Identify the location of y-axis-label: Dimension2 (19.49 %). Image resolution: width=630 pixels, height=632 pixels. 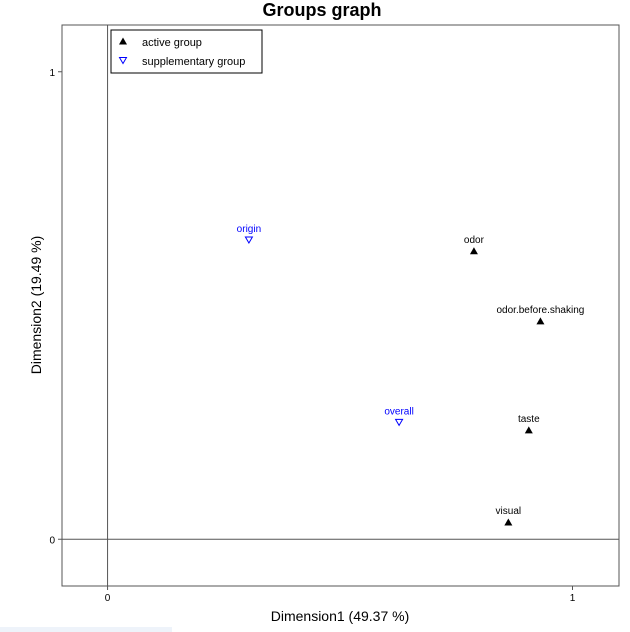
(36, 305).